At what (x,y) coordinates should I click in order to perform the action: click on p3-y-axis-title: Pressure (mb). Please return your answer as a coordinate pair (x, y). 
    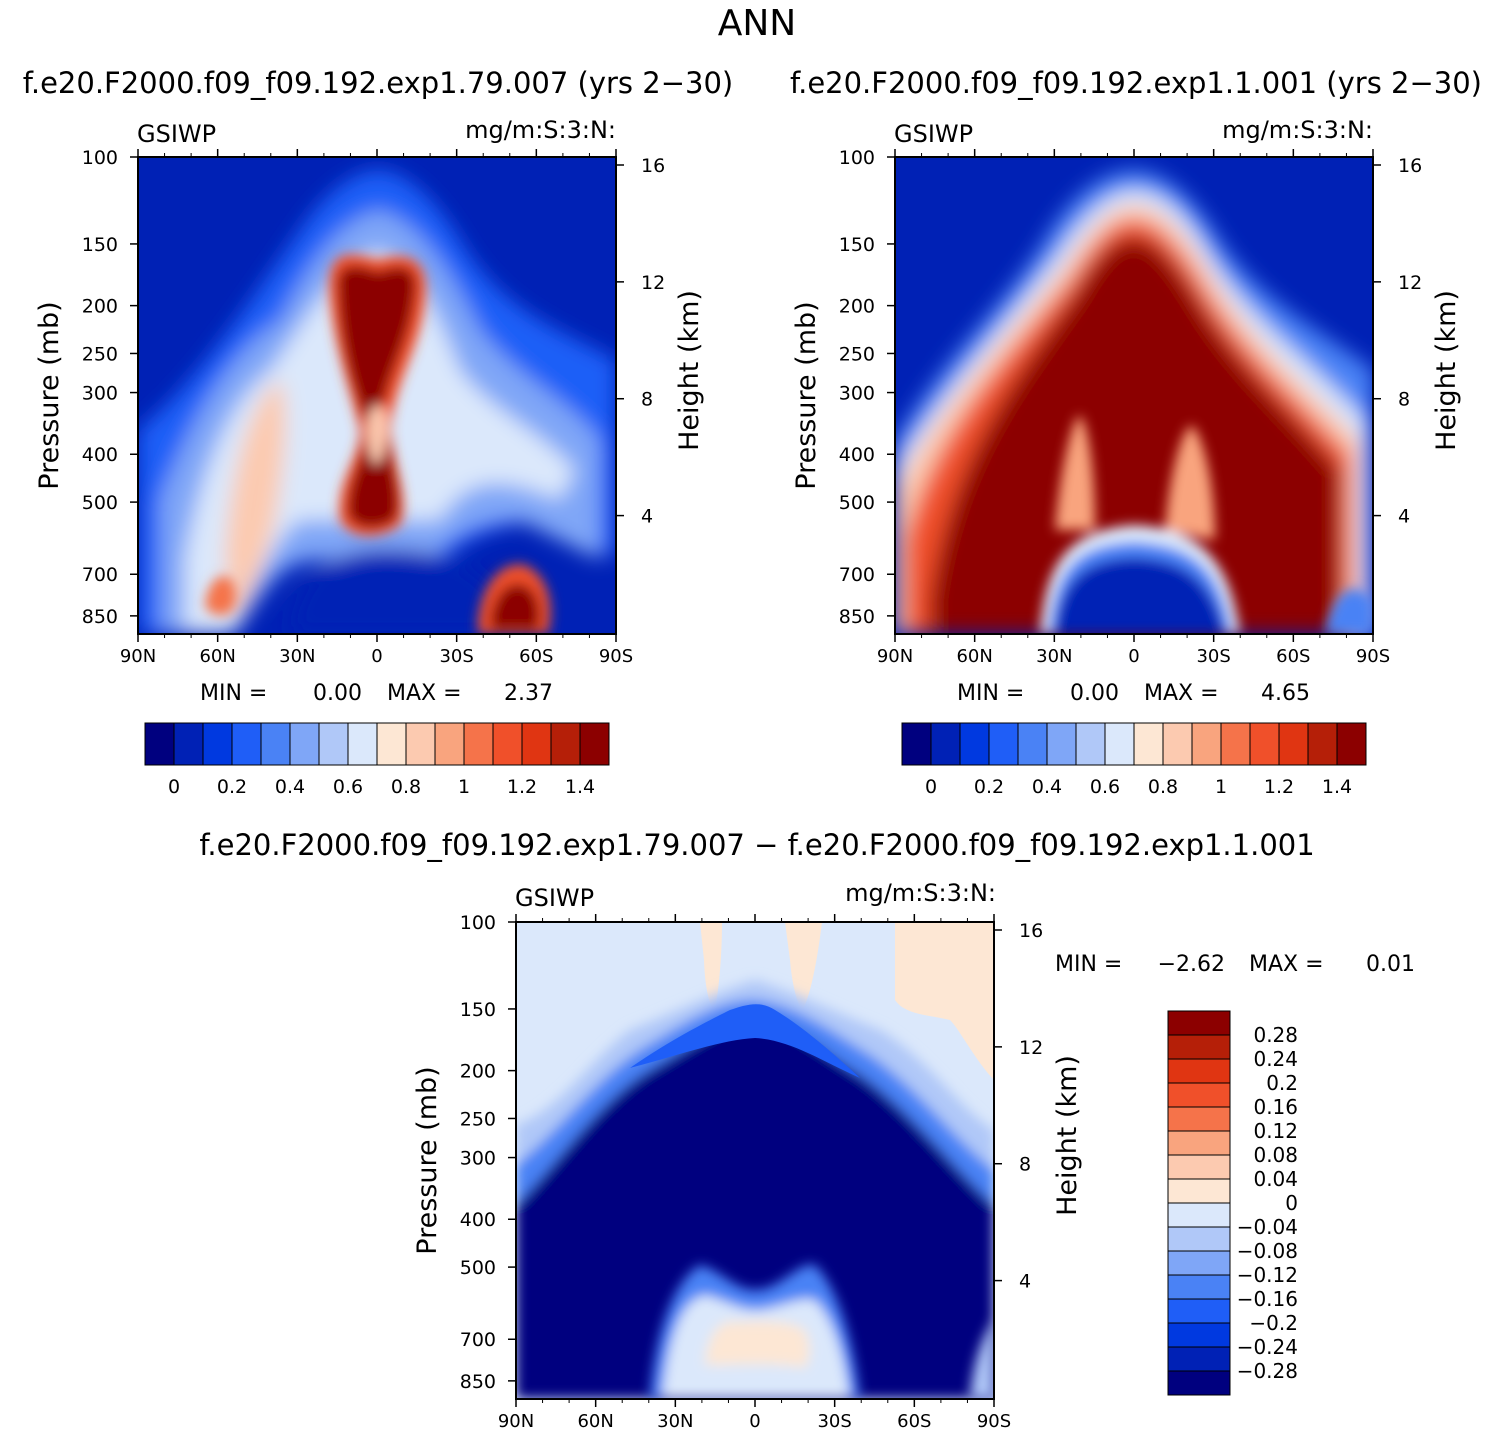
    Looking at the image, I should click on (427, 1160).